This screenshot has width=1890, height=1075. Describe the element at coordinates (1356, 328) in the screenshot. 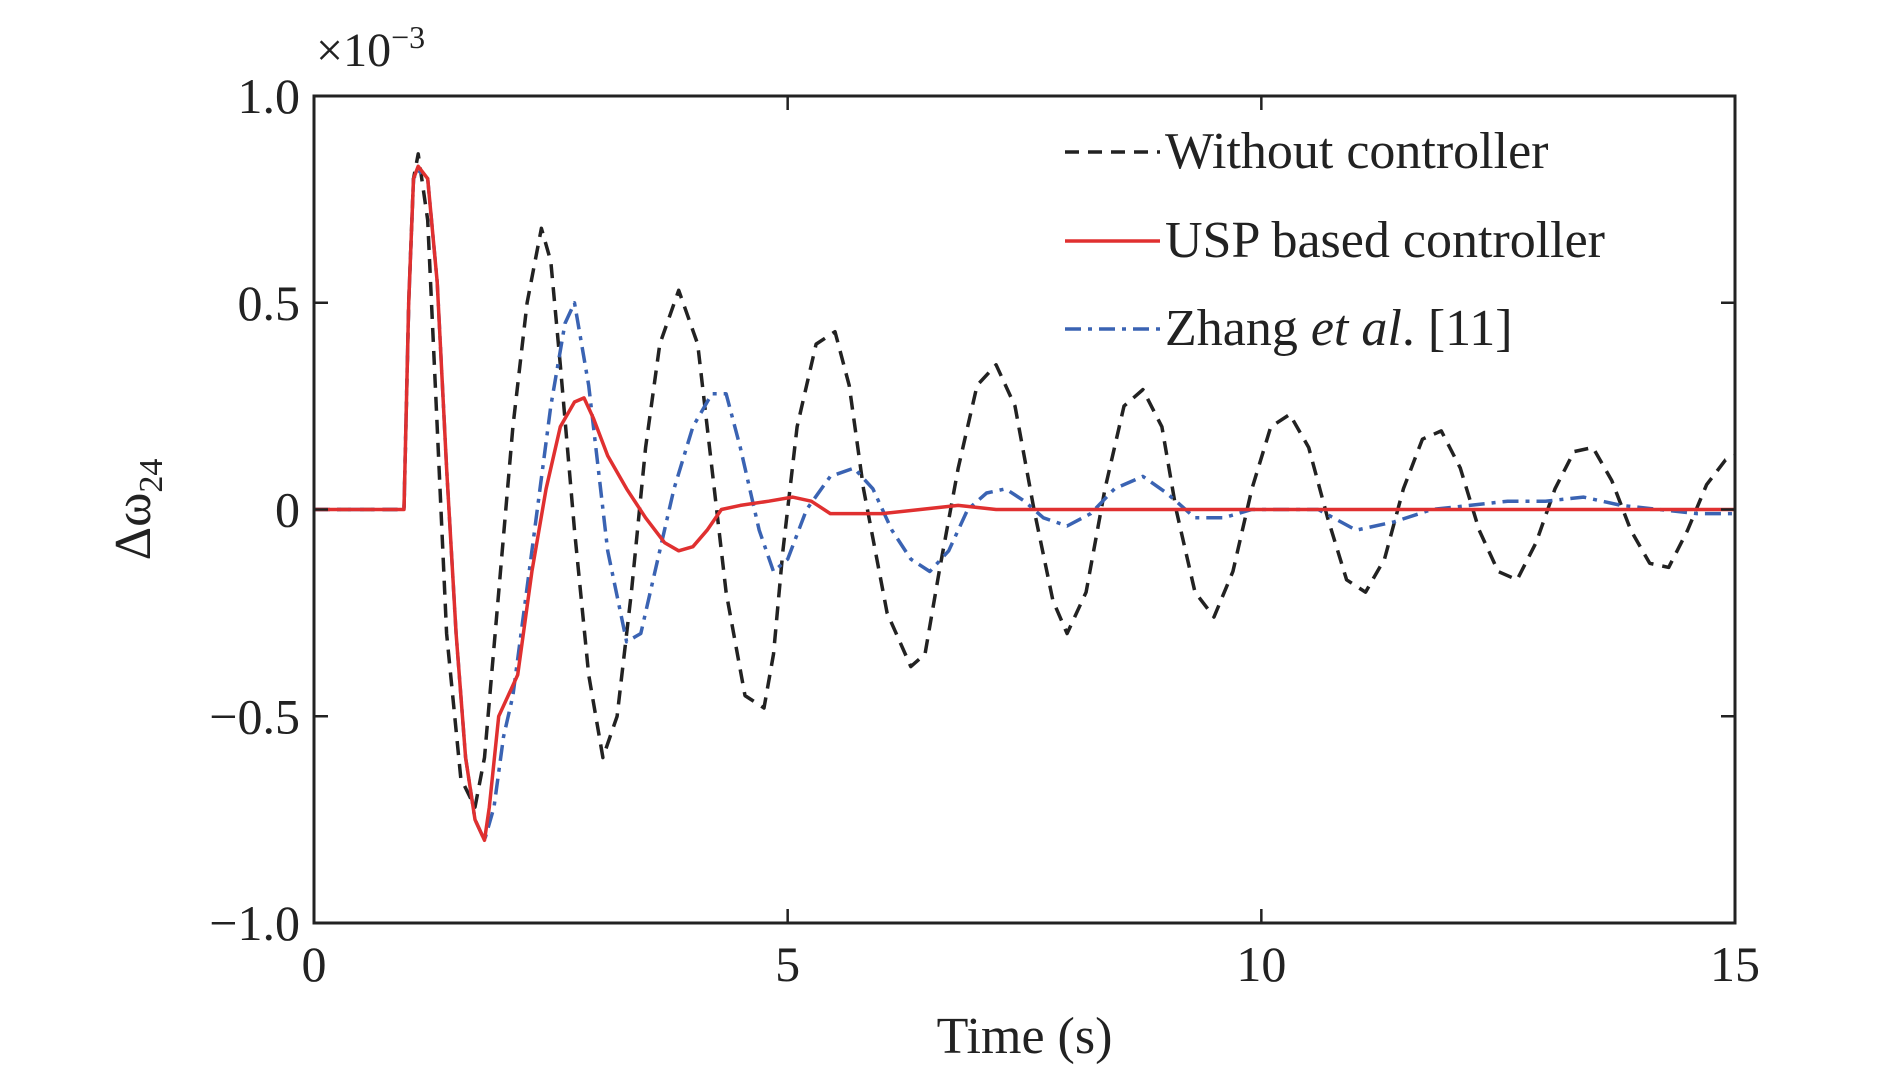

I see `legend-zhang-italic: et al` at that location.